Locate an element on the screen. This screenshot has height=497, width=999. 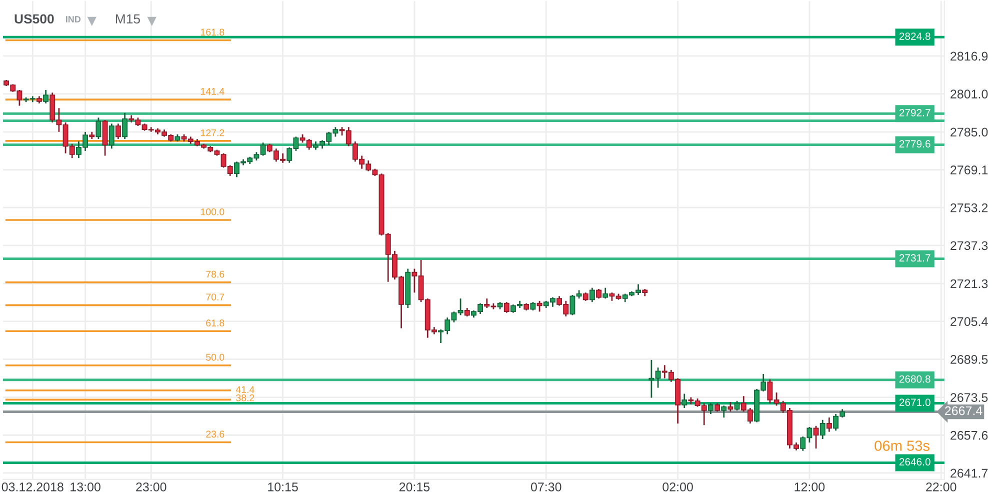
y-tick-label: 2785.0 is located at coordinates (969, 132).